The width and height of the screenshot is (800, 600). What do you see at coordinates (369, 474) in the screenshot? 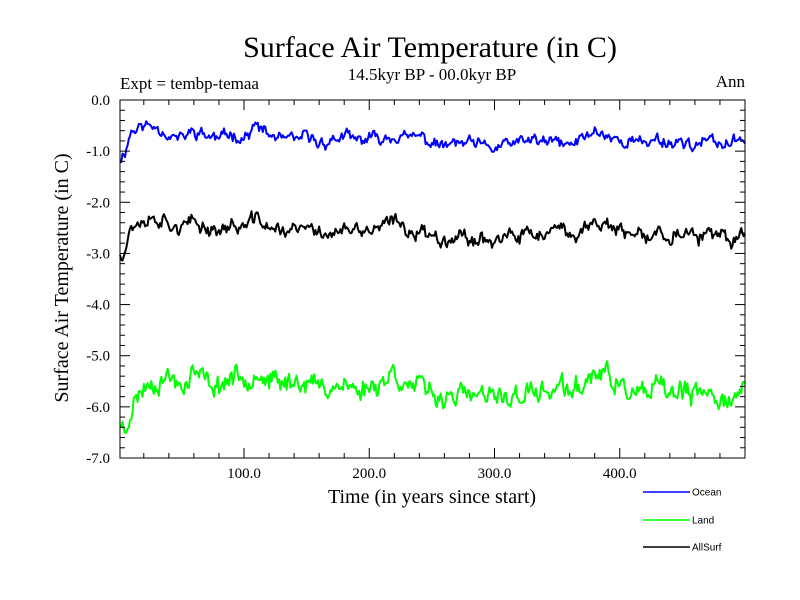
I see `x-tick-label: 200.0` at bounding box center [369, 474].